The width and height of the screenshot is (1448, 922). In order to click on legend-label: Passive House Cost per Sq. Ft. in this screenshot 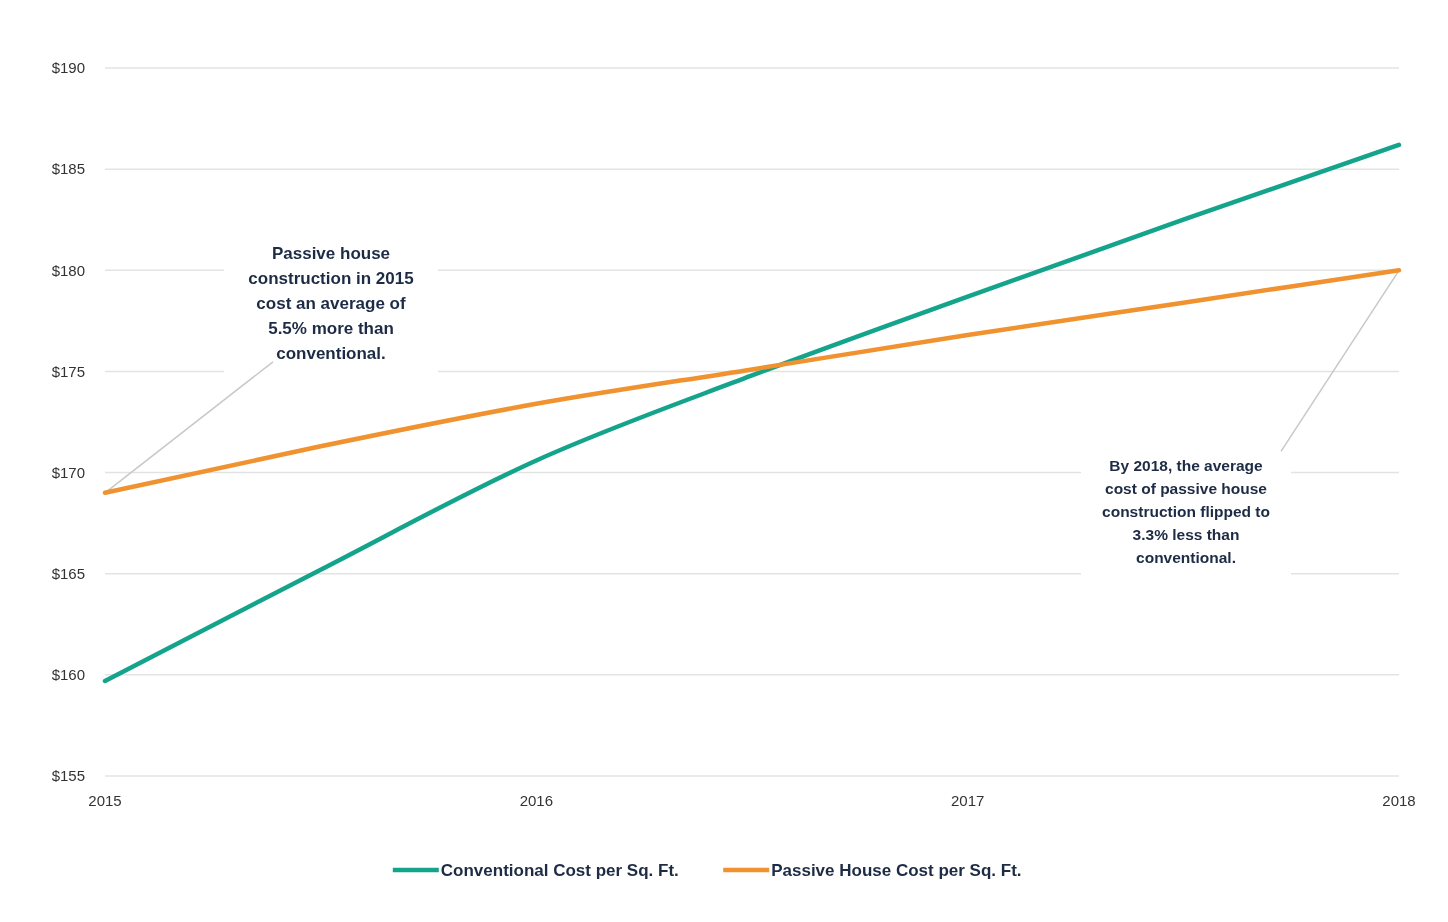, I will do `click(896, 870)`.